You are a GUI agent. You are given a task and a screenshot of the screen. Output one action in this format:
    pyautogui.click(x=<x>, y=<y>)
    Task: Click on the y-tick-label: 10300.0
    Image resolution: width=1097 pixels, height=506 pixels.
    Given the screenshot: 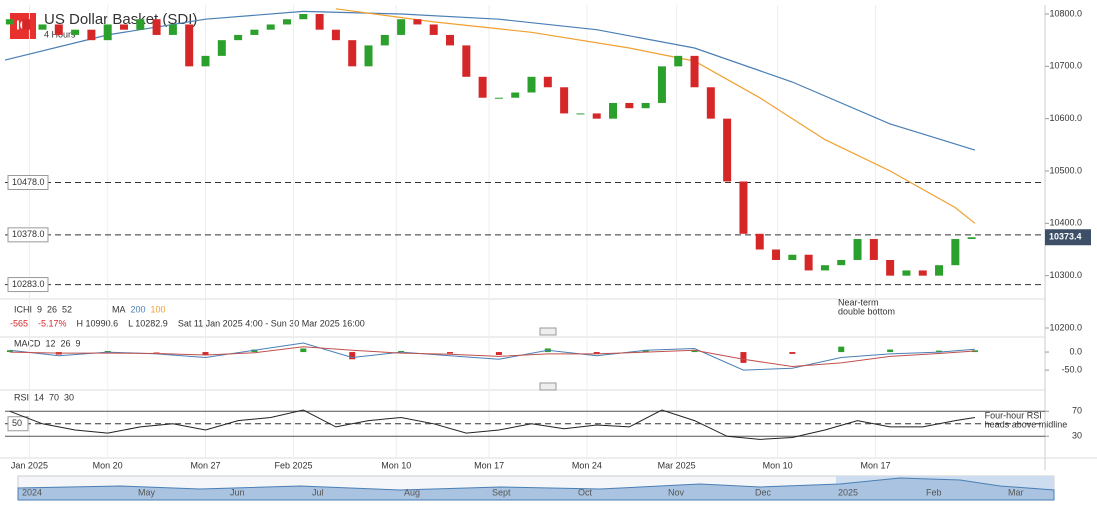 What is the action you would take?
    pyautogui.click(x=1065, y=275)
    